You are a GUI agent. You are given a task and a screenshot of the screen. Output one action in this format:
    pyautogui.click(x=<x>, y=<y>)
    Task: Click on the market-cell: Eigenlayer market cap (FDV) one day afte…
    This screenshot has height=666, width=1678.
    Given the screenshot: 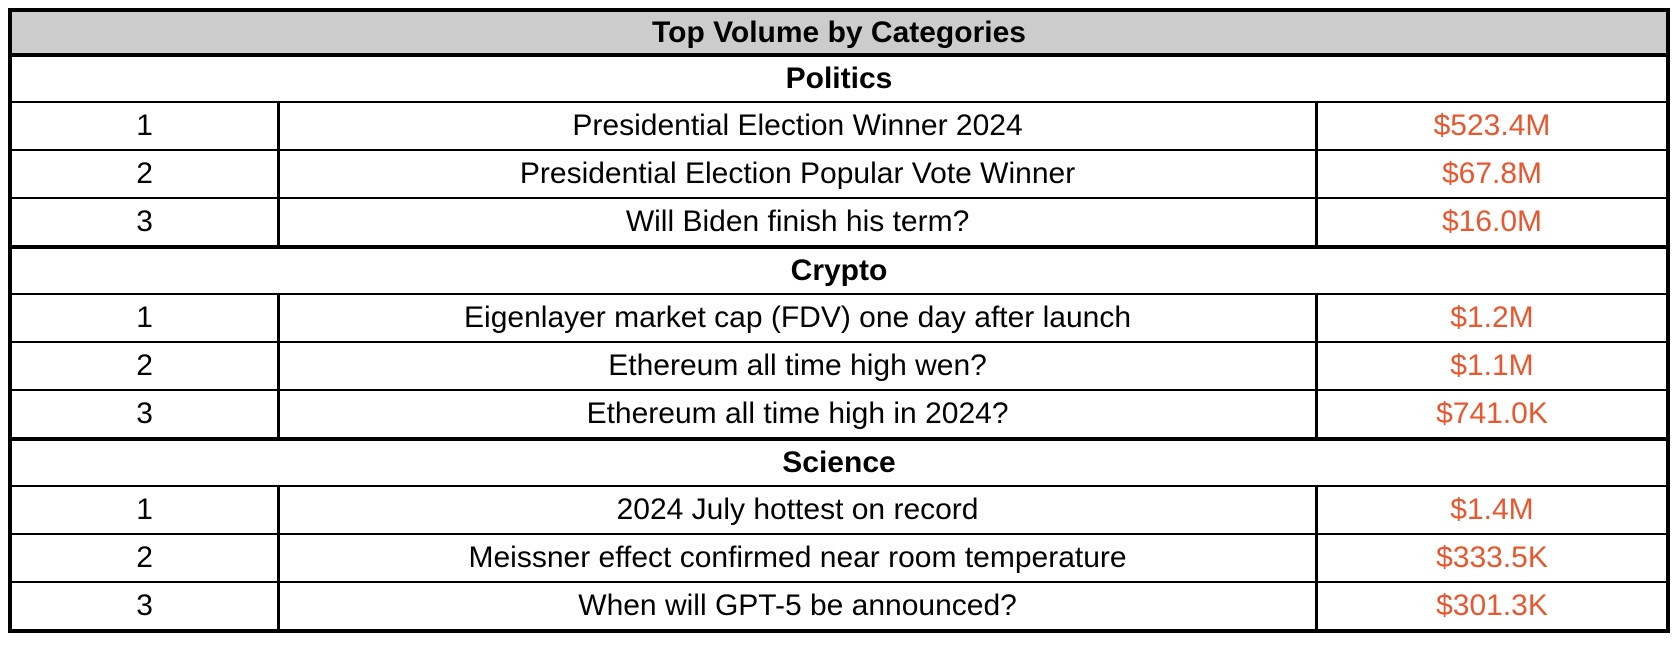 What is the action you would take?
    pyautogui.click(x=797, y=318)
    